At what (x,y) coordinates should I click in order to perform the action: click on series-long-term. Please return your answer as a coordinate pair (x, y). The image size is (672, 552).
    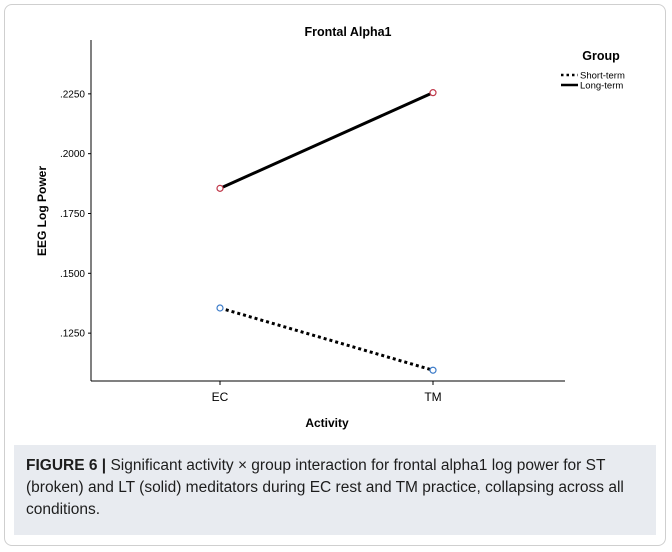
    Looking at the image, I should click on (326, 140).